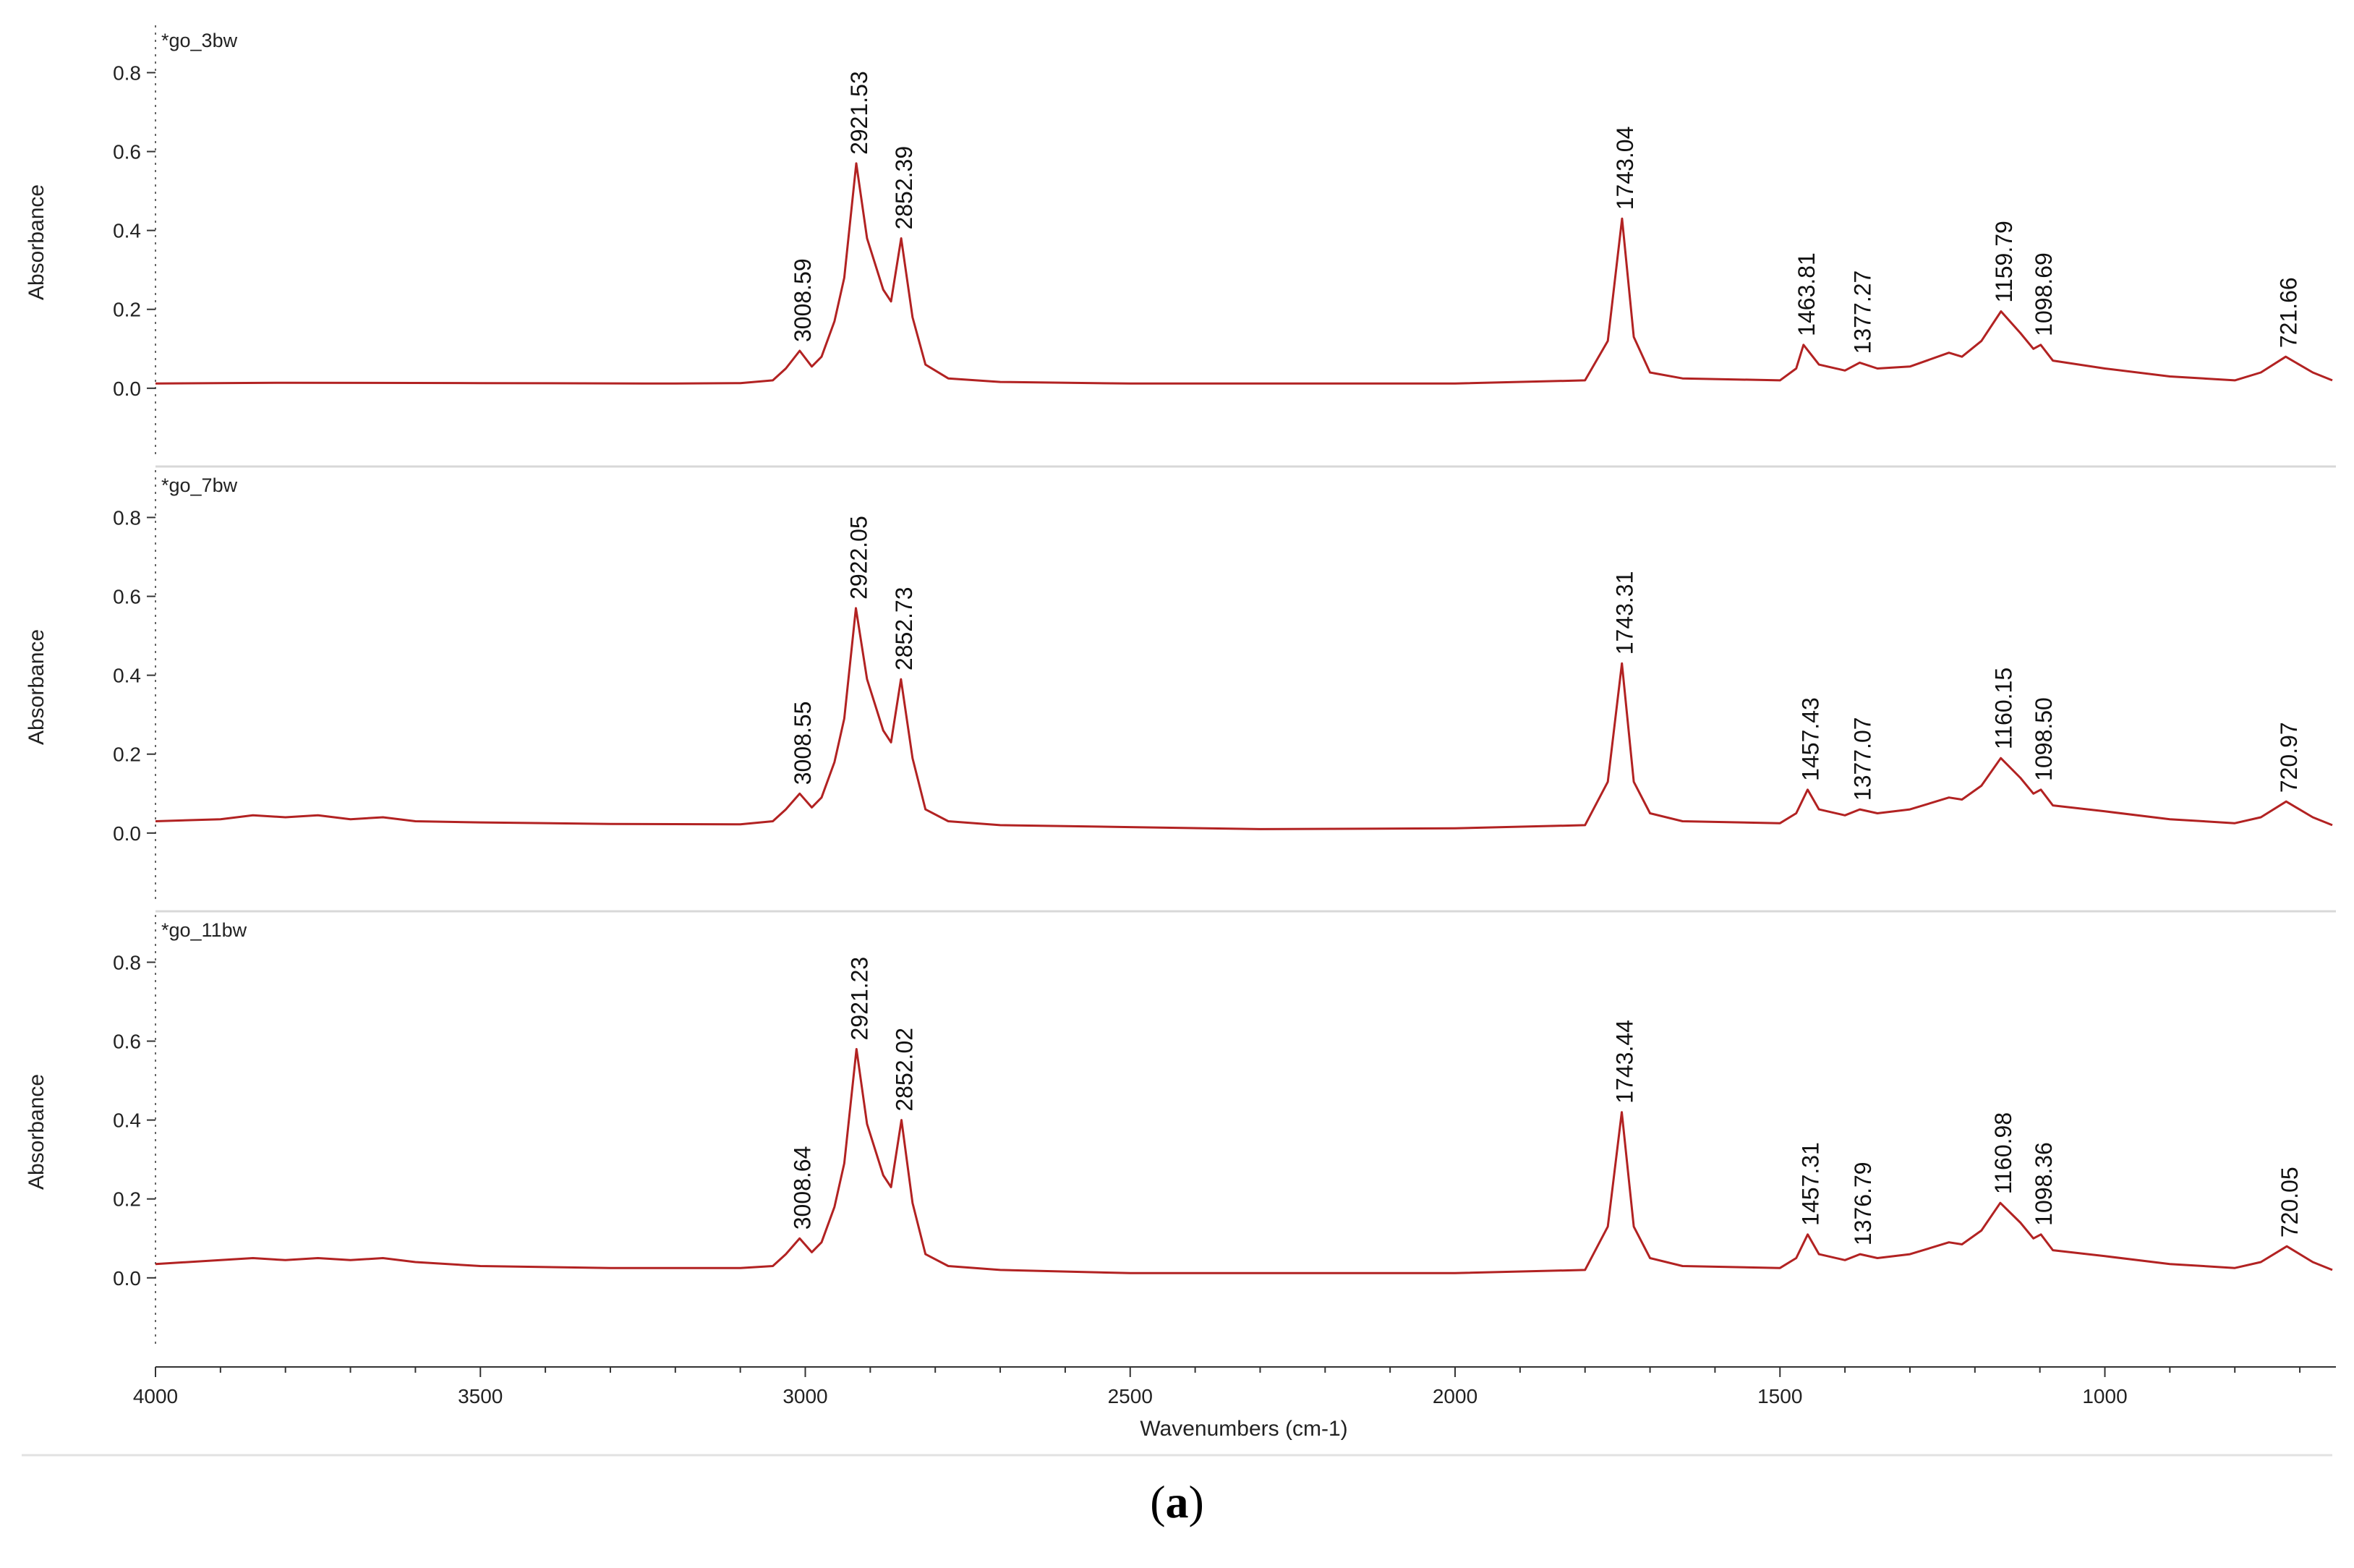  What do you see at coordinates (2004, 708) in the screenshot?
I see `peak-label: 1160.15` at bounding box center [2004, 708].